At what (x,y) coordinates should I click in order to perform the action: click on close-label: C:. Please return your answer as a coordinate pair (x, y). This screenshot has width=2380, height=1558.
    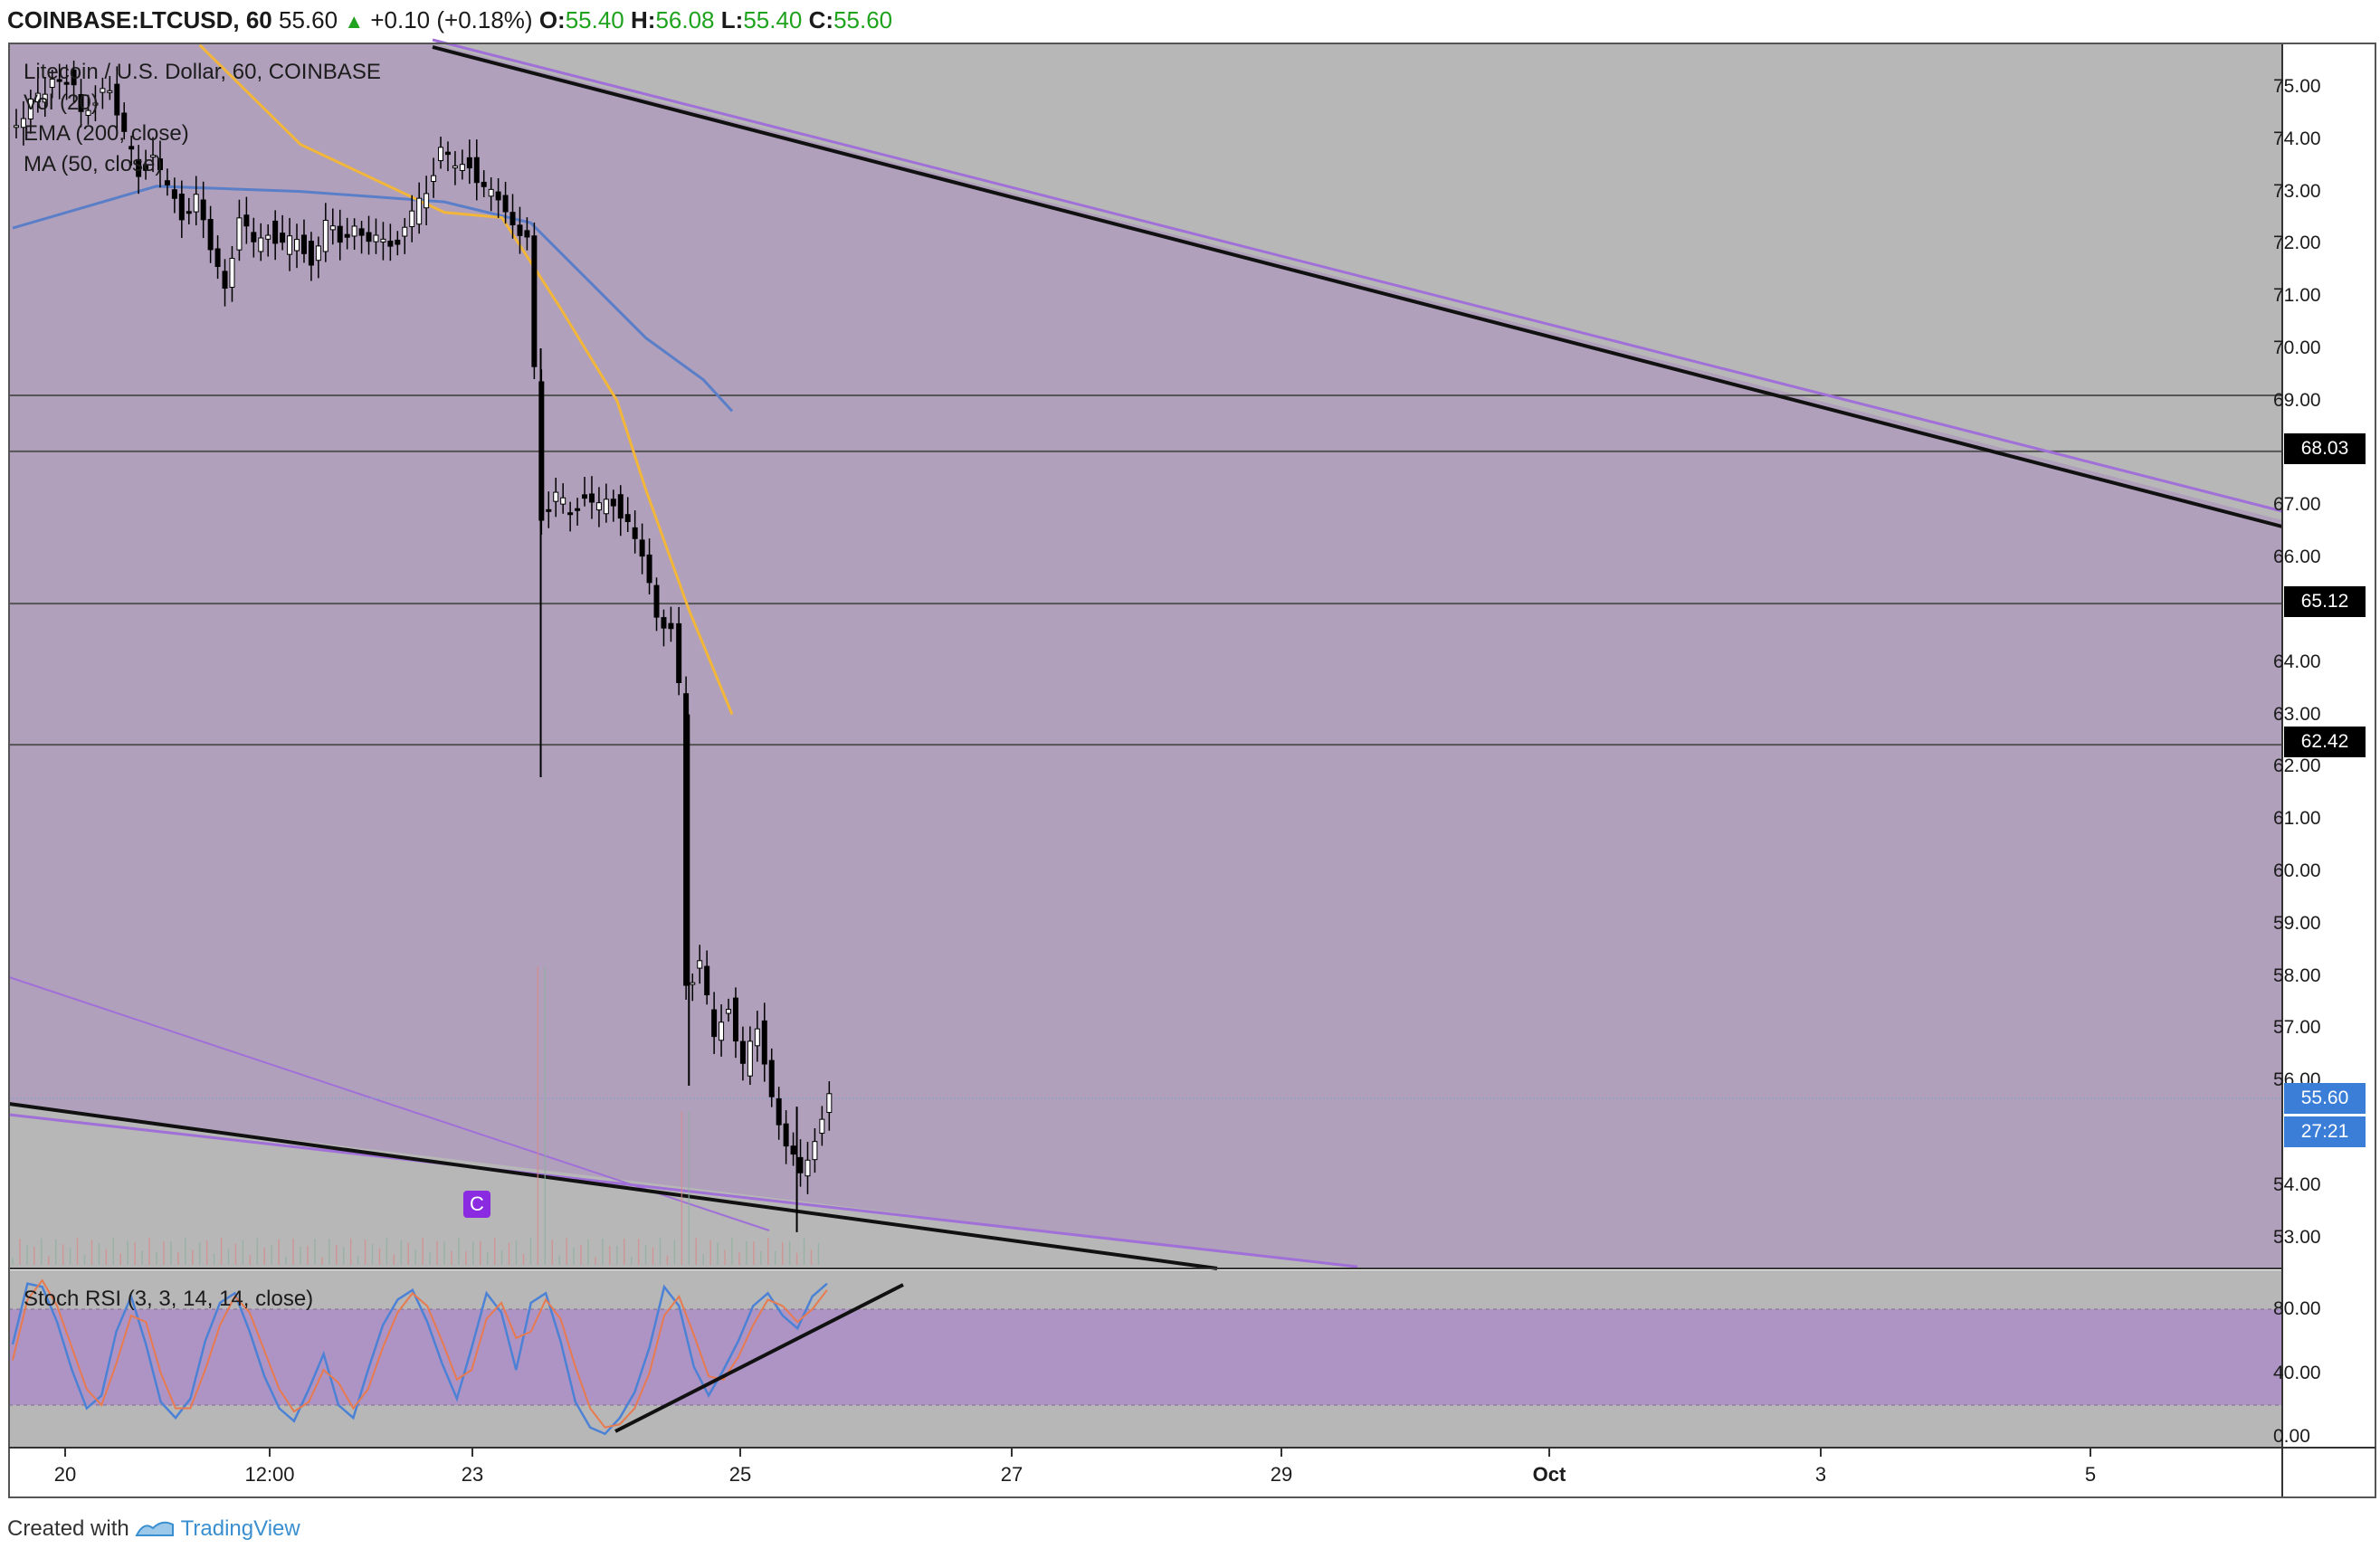
    Looking at the image, I should click on (821, 19).